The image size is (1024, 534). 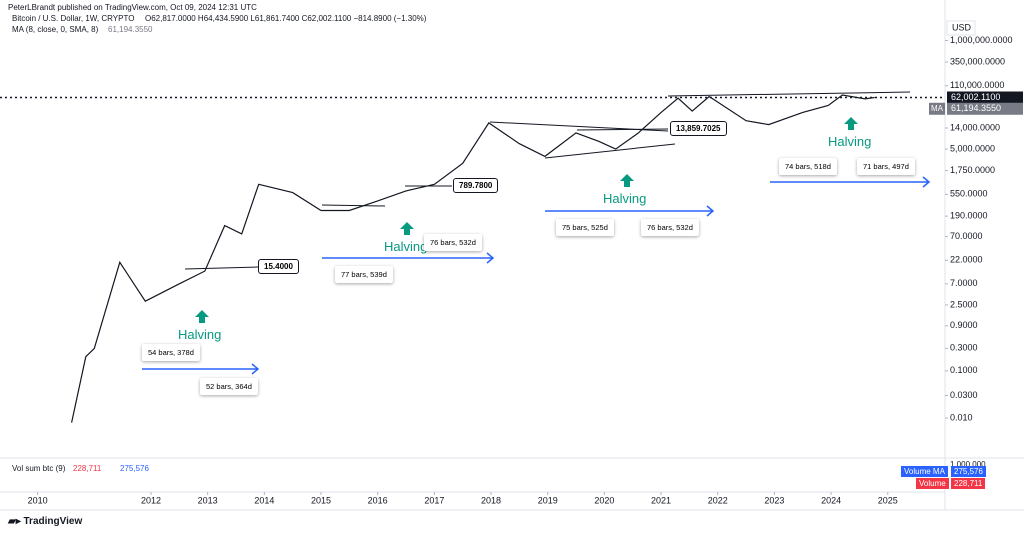 What do you see at coordinates (208, 500) in the screenshot?
I see `x-tick-label: 2013` at bounding box center [208, 500].